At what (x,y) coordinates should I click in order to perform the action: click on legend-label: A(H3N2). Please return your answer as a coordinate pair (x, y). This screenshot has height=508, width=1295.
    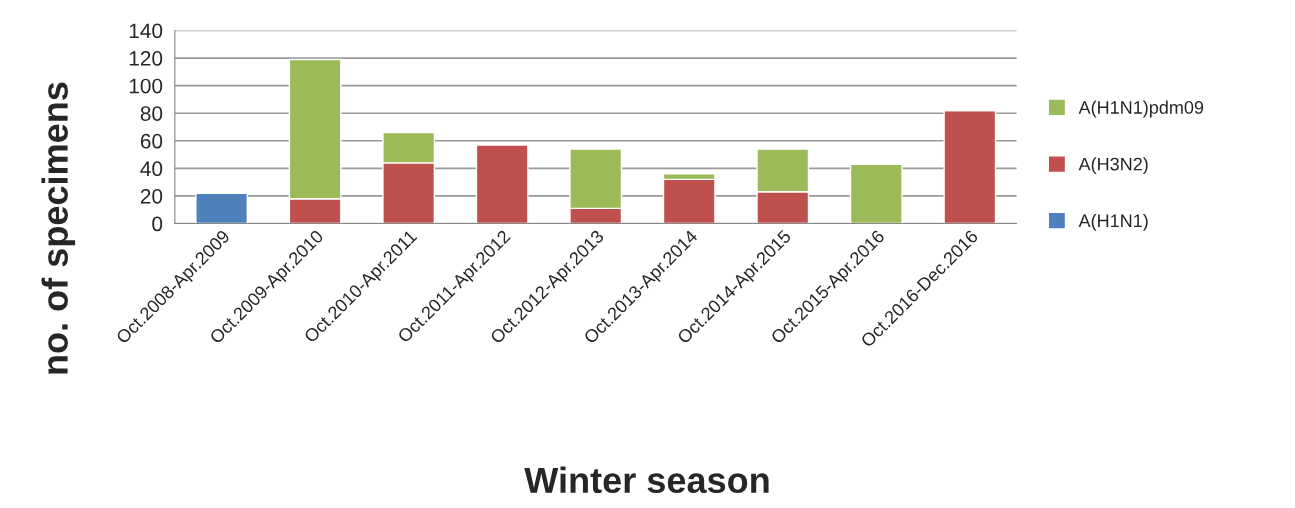
    Looking at the image, I should click on (1113, 166).